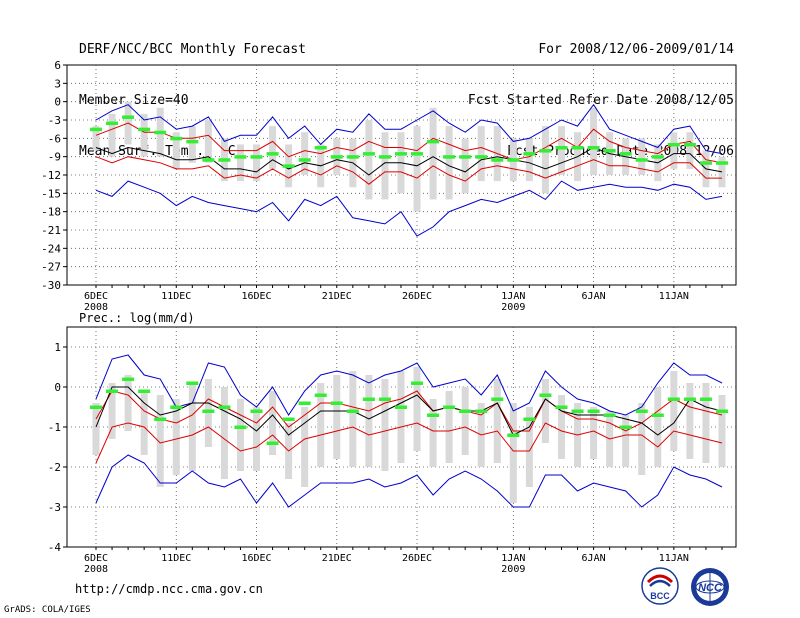 The image size is (800, 618). Describe the element at coordinates (600, 100) in the screenshot. I see `header-start-date: Fcst Started Refer Date 2008/12/05` at that location.